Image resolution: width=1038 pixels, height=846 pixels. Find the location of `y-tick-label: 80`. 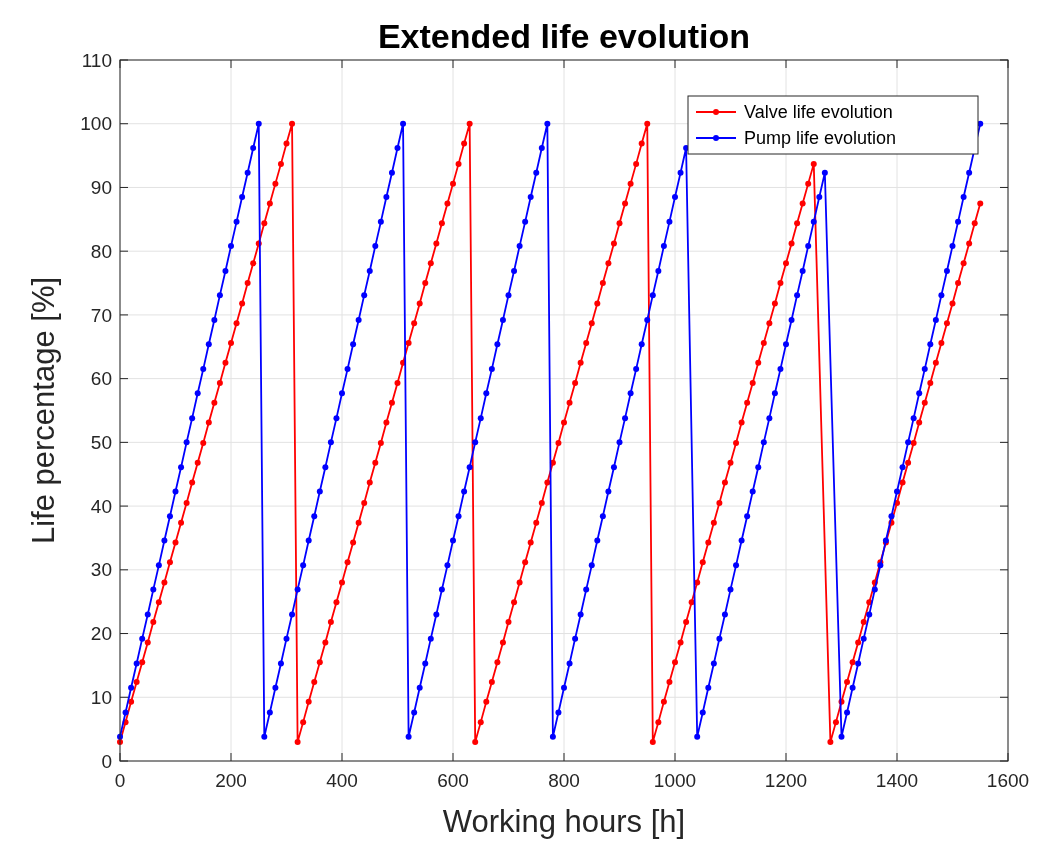

y-tick-label: 80 is located at coordinates (101, 251).